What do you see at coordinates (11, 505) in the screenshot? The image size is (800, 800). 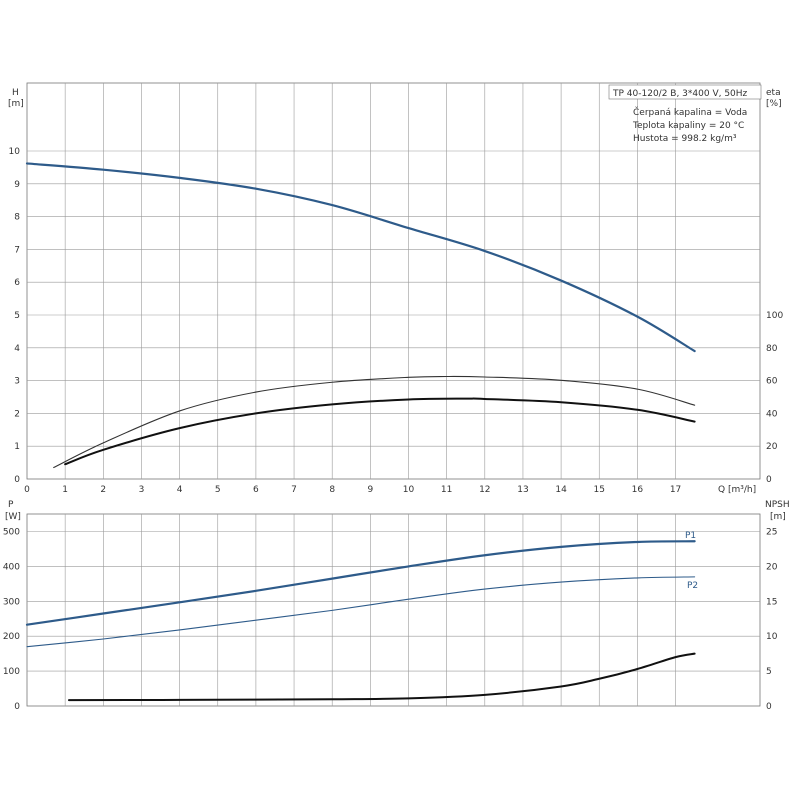 I see `power-axis-name: P` at bounding box center [11, 505].